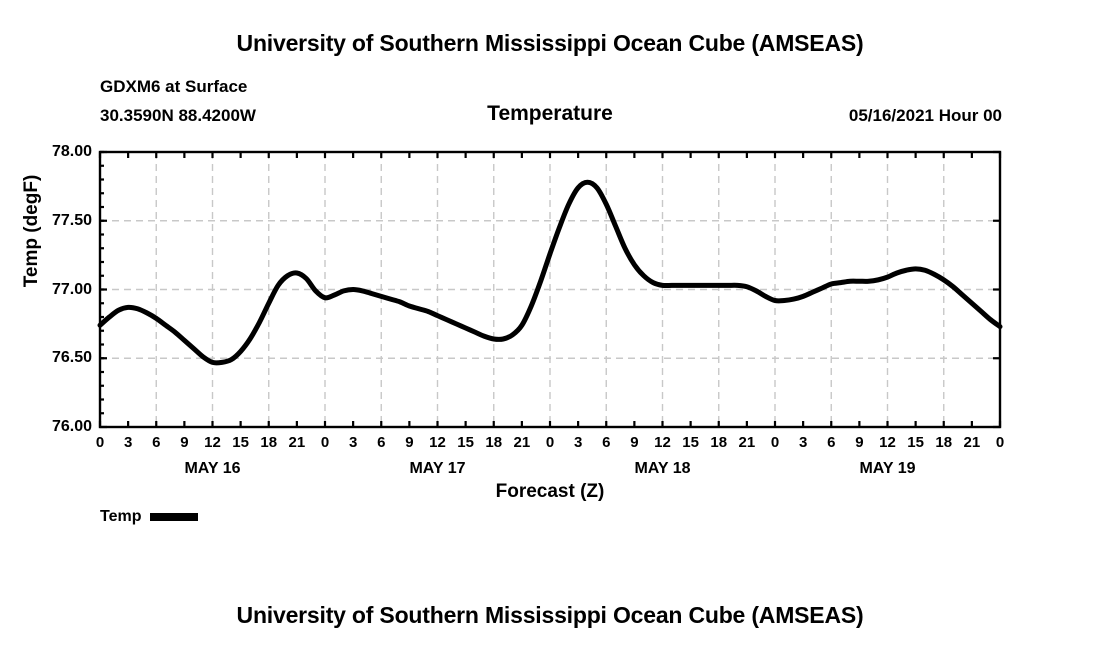 This screenshot has height=650, width=1100. What do you see at coordinates (121, 516) in the screenshot?
I see `legend-label: Temp` at bounding box center [121, 516].